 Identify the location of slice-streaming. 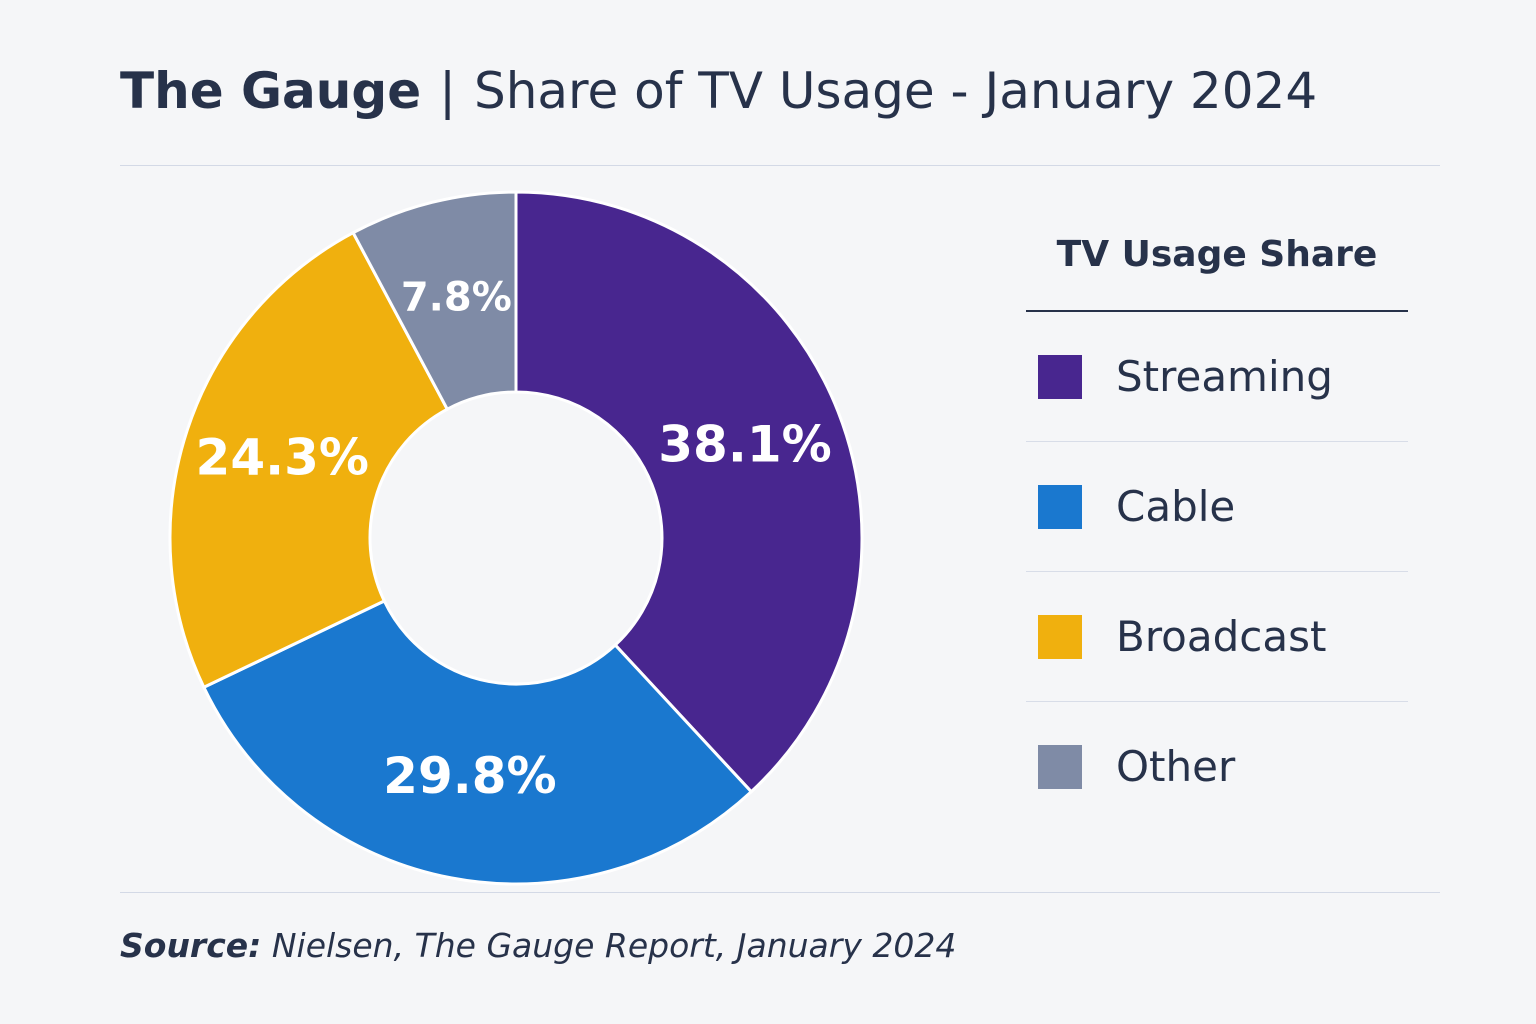
(689, 492).